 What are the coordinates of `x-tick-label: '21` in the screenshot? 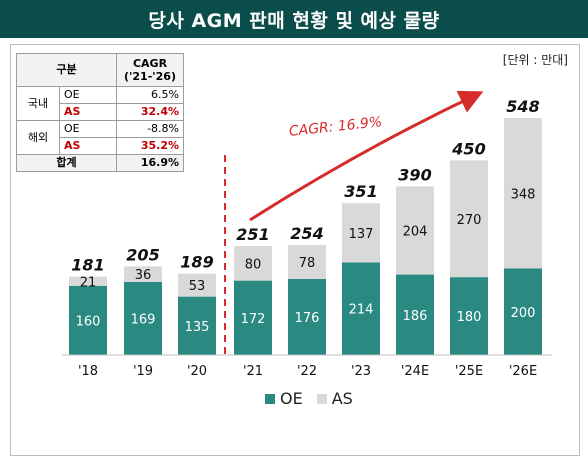 It's located at (253, 371).